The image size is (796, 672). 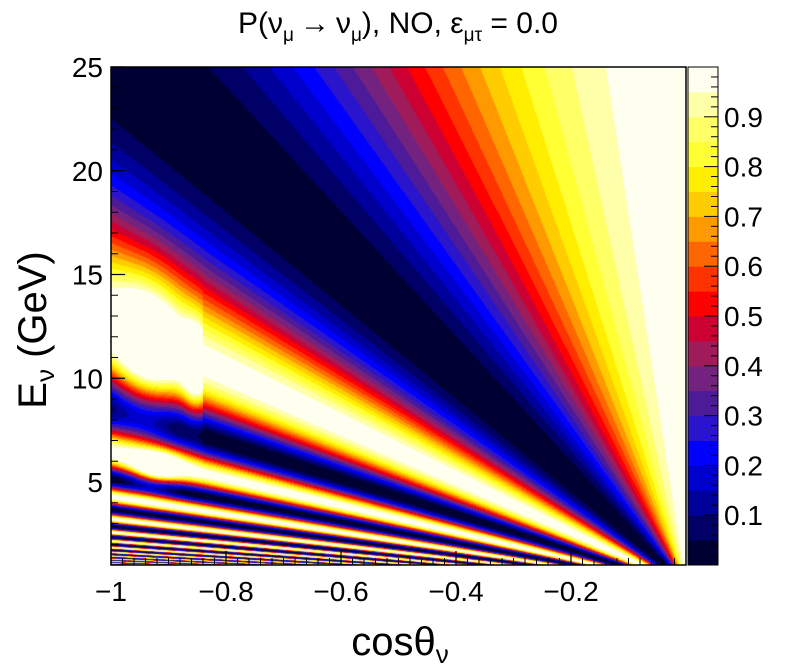 What do you see at coordinates (340, 591) in the screenshot?
I see `x-tick-label: −0.6` at bounding box center [340, 591].